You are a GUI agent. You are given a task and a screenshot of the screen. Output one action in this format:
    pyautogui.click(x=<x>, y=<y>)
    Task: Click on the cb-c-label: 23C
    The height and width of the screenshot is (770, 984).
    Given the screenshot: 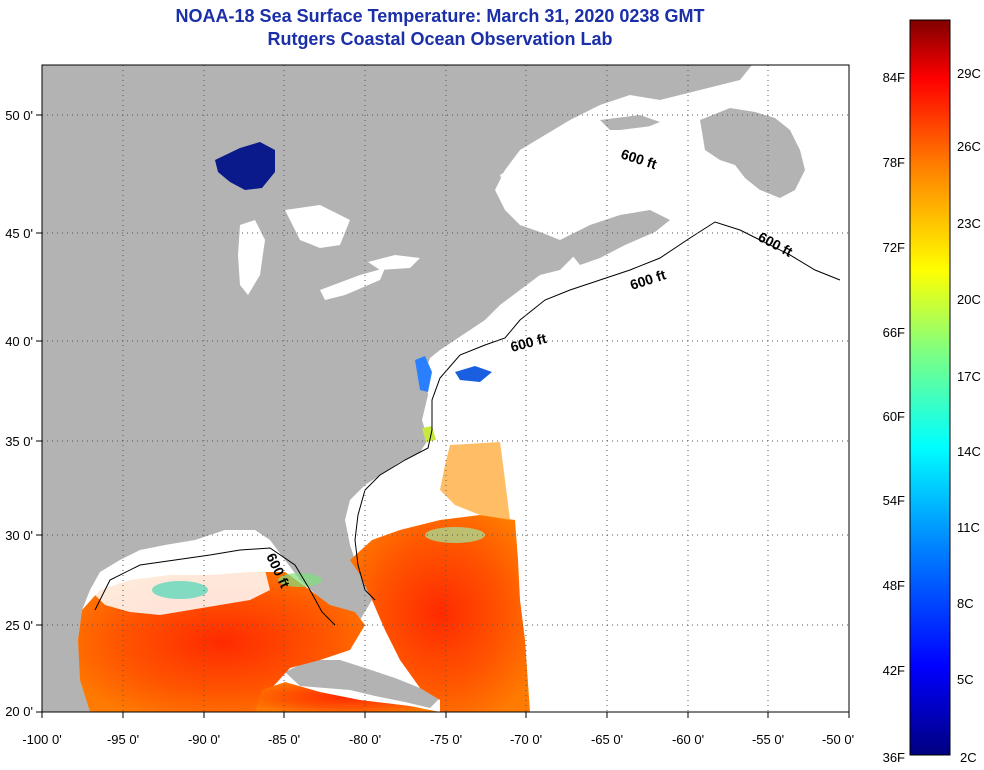 What is the action you would take?
    pyautogui.click(x=969, y=223)
    